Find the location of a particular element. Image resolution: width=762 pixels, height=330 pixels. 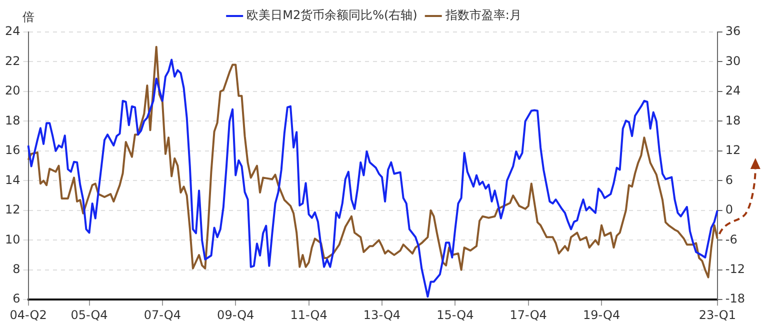

y-tick-label: 22 is located at coordinates (12, 61).